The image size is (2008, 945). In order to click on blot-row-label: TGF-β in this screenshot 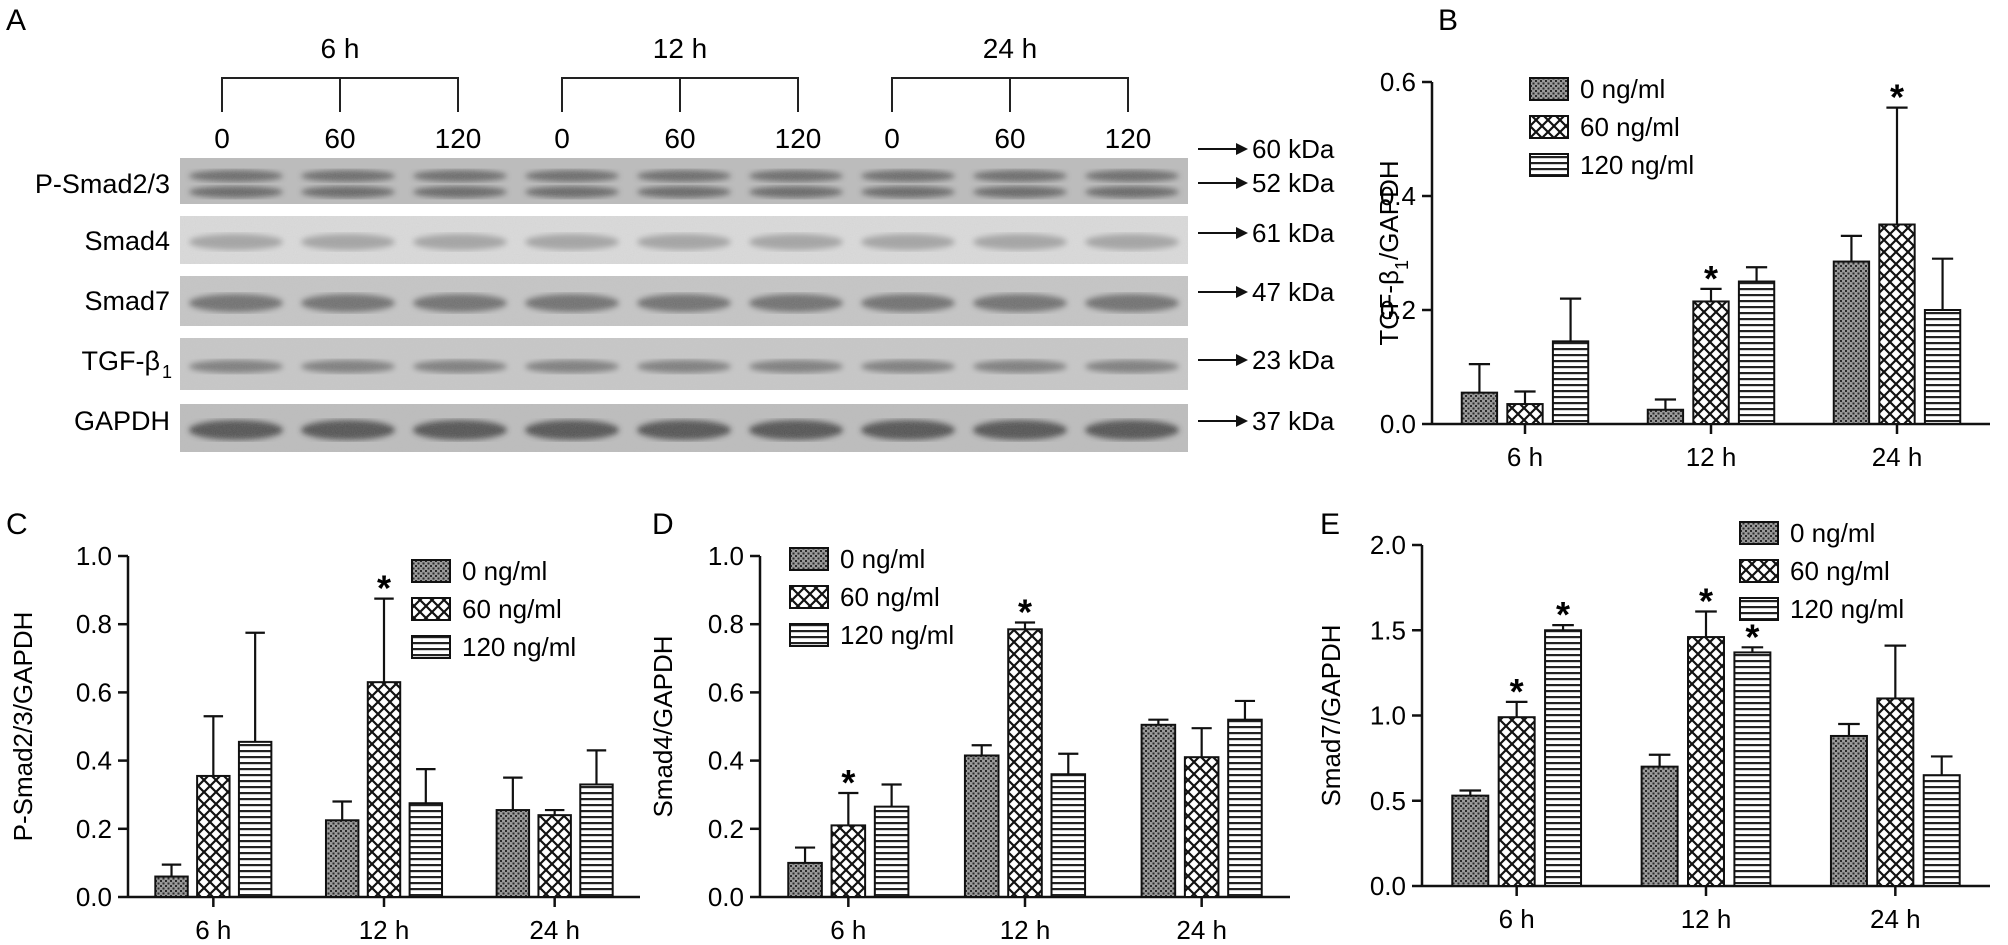, I will do `click(120, 361)`.